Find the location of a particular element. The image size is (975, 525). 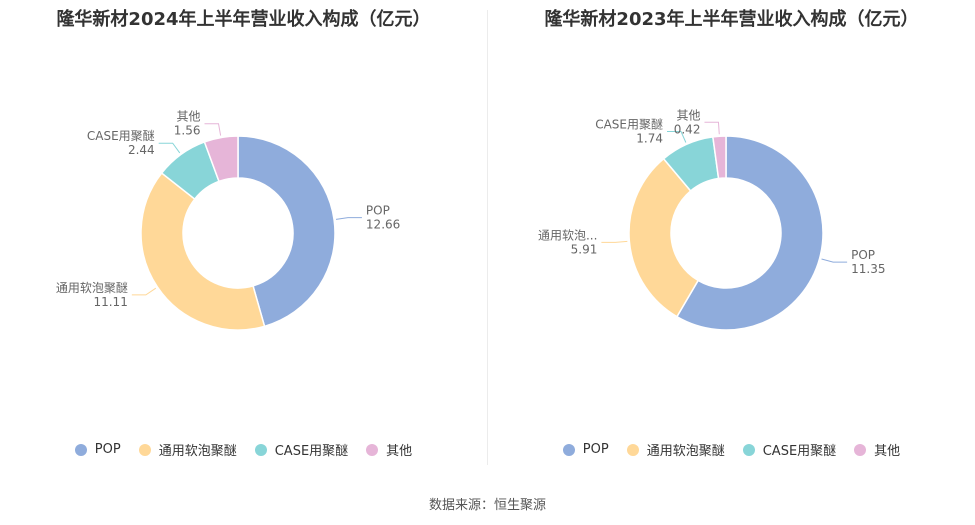

slice-value-soft-foam: 11.11 is located at coordinates (110, 302).